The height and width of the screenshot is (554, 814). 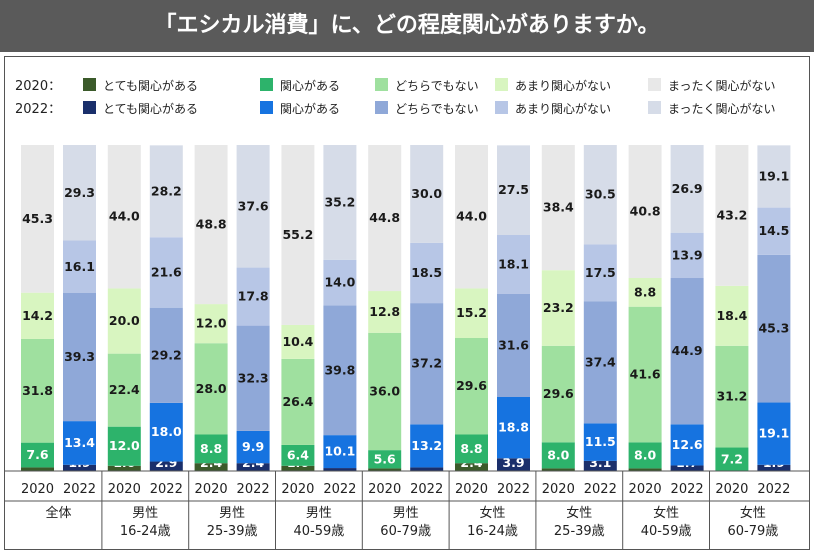 What do you see at coordinates (150, 108) in the screenshot?
I see `legend-label: とても関心がある` at bounding box center [150, 108].